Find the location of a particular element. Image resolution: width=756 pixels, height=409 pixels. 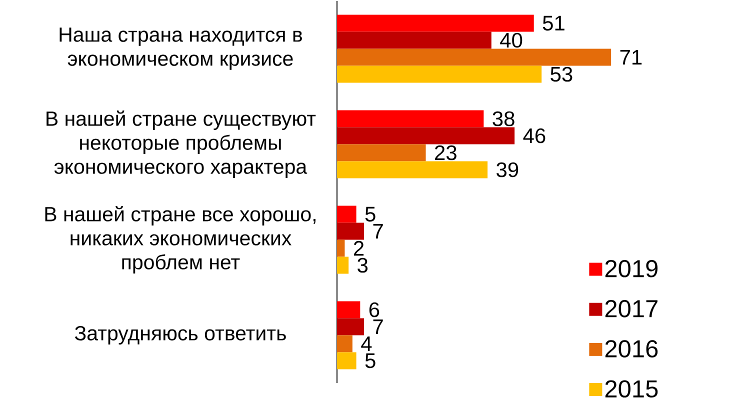

y-tick-label: В нашей стране все хорошо, никаких экономических проблем нет is located at coordinates (180, 240).